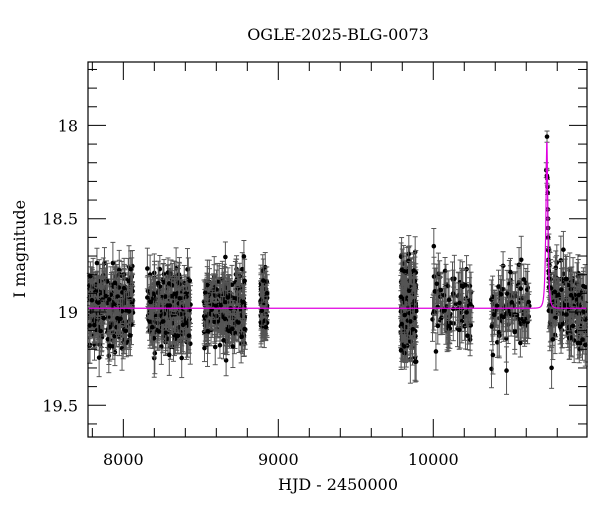  Describe the element at coordinates (60, 405) in the screenshot. I see `y-tick-label: 19.5` at that location.